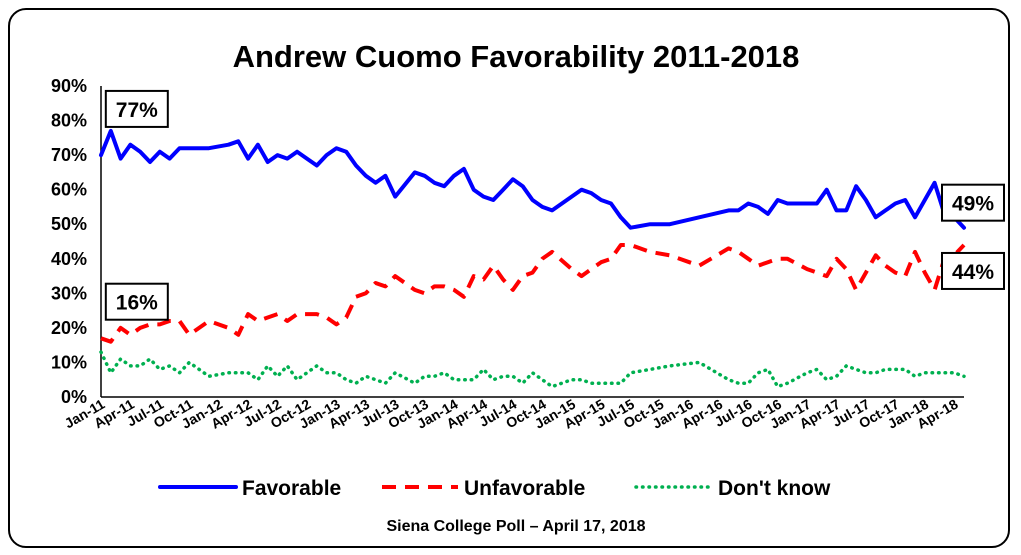 Image resolution: width=1021 pixels, height=555 pixels. Describe the element at coordinates (69, 224) in the screenshot. I see `y-tick-label: 50%` at that location.